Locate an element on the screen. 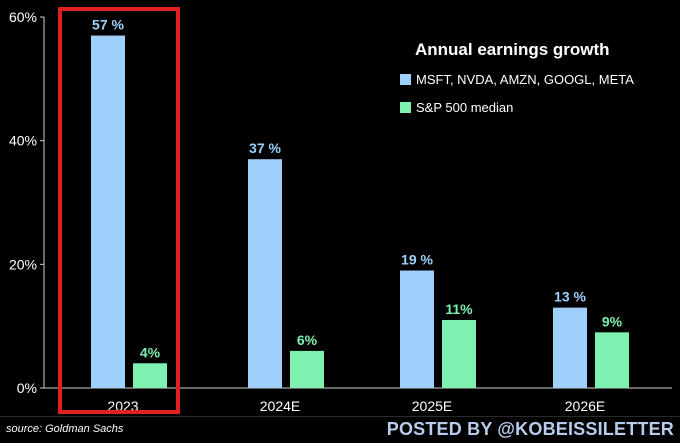 Image resolution: width=680 pixels, height=443 pixels. data-label: 4% is located at coordinates (150, 352).